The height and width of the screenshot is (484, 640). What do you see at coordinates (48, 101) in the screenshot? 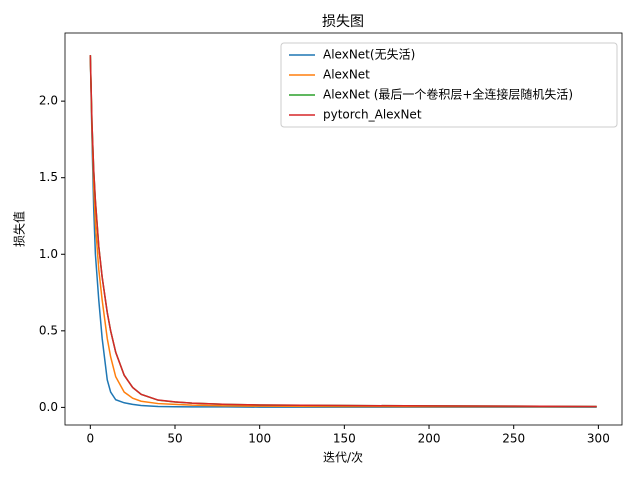
I see `y-tick-label: 2.0` at bounding box center [48, 101].